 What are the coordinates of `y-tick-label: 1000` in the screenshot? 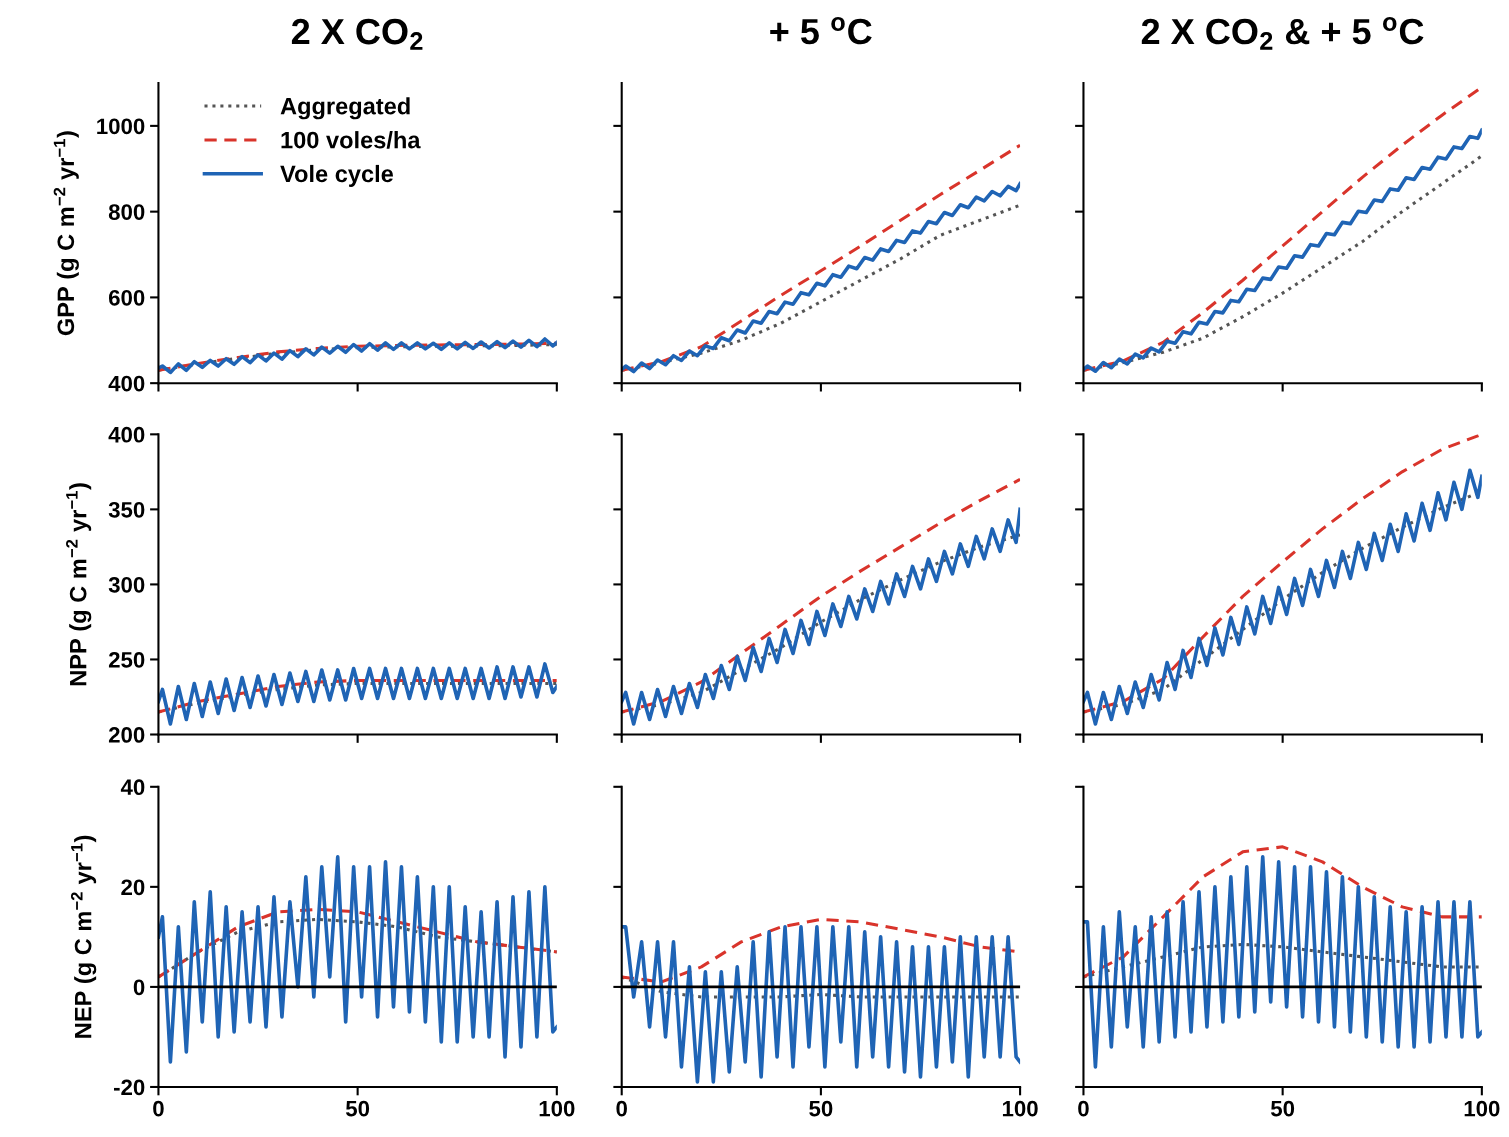 It's located at (121, 126).